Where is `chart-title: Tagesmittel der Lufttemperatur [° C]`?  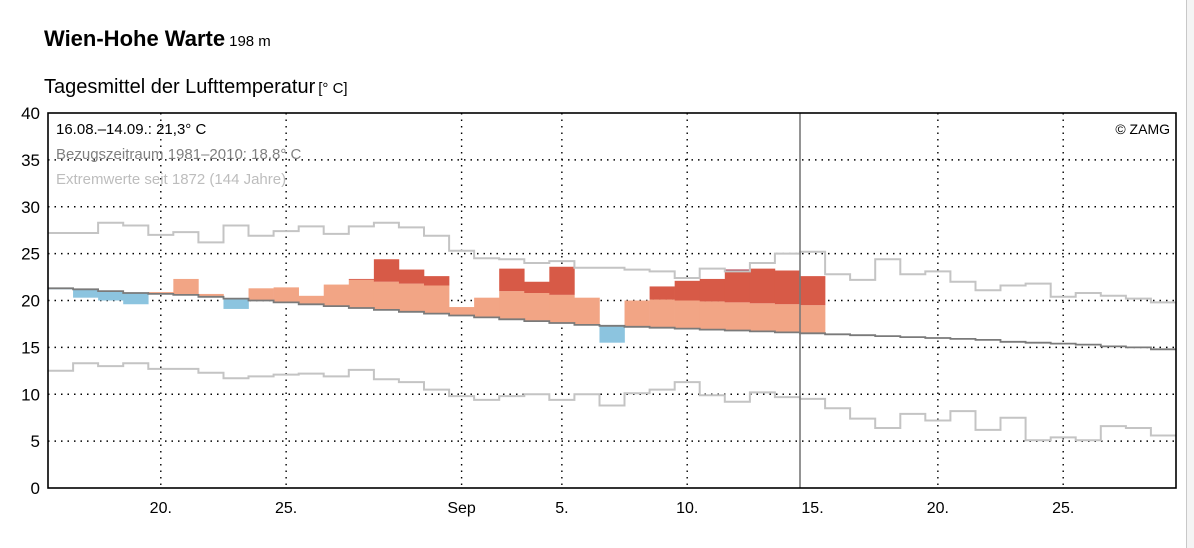
chart-title: Tagesmittel der Lufttemperatur [° C] is located at coordinates (196, 87).